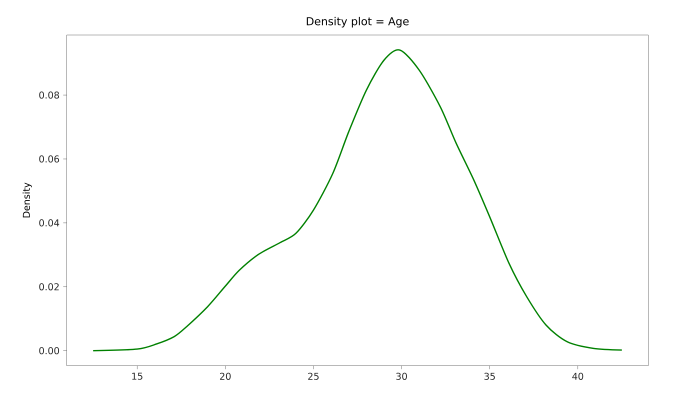 This screenshot has height=406, width=700. I want to click on x-tick-label: 30, so click(401, 376).